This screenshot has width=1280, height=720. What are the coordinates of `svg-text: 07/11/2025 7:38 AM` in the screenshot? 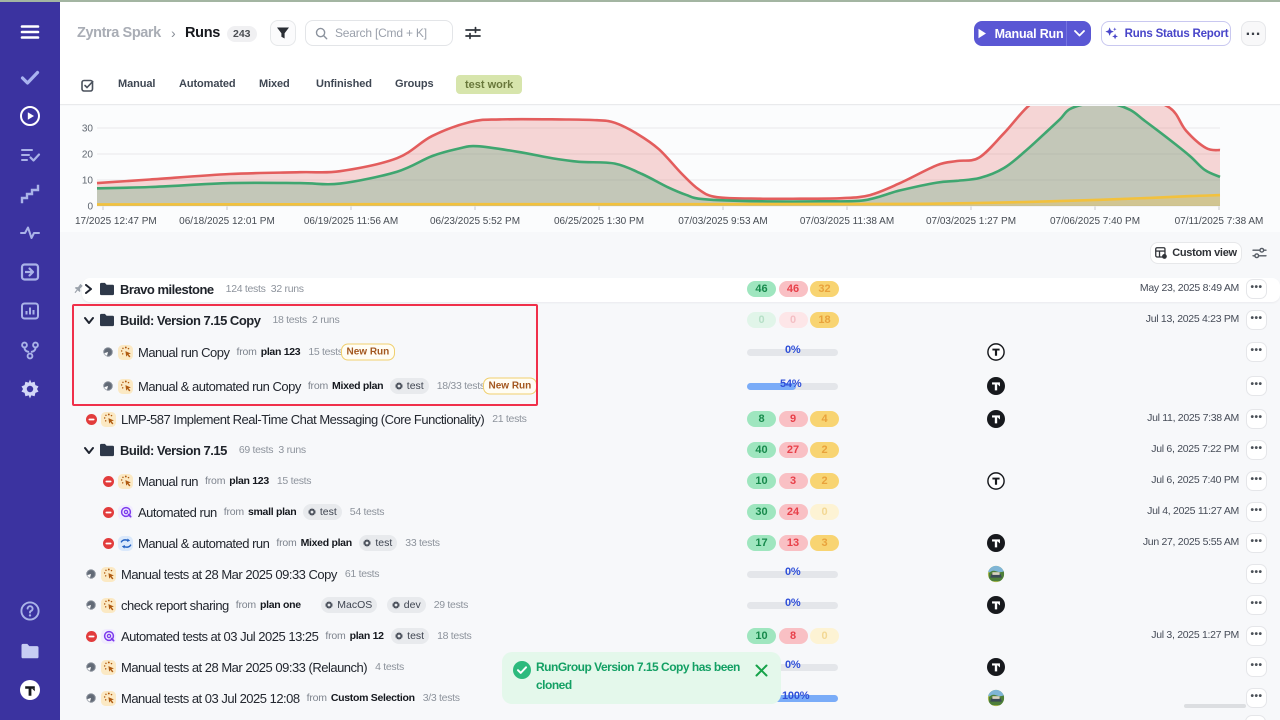 It's located at (1219, 221).